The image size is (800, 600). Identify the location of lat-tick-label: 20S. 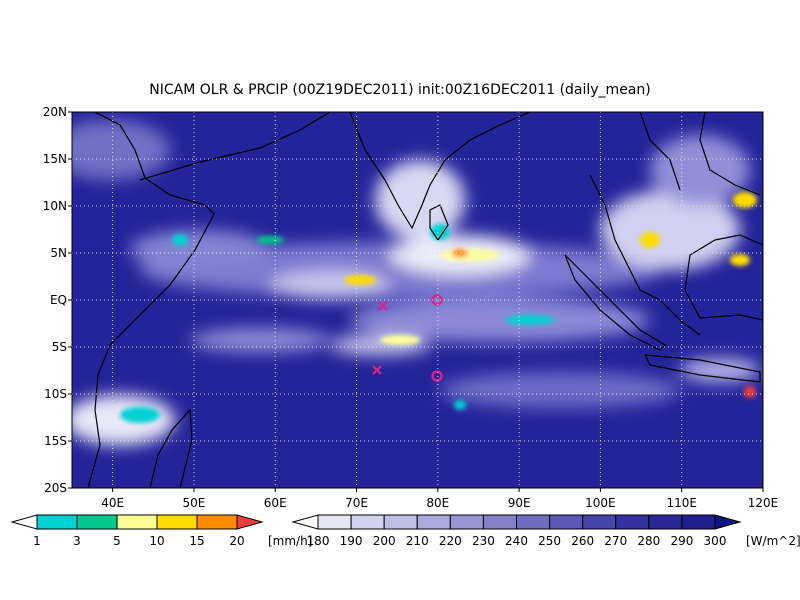
(55, 488).